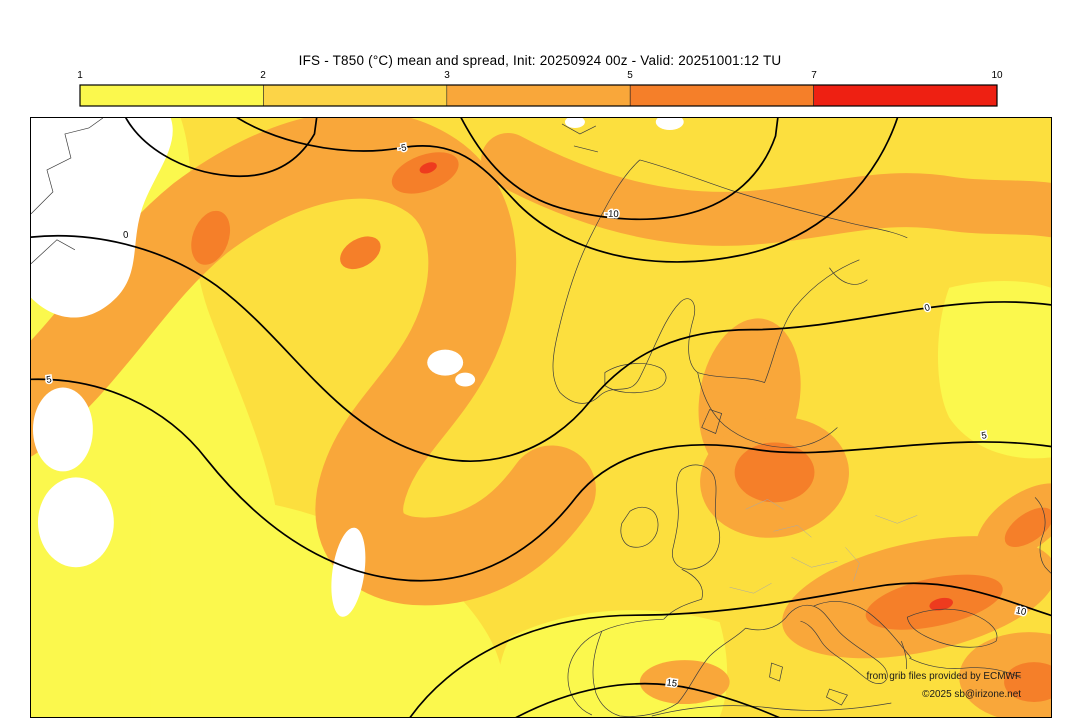  Describe the element at coordinates (635, 378) in the screenshot. I see `coast-iceland` at that location.